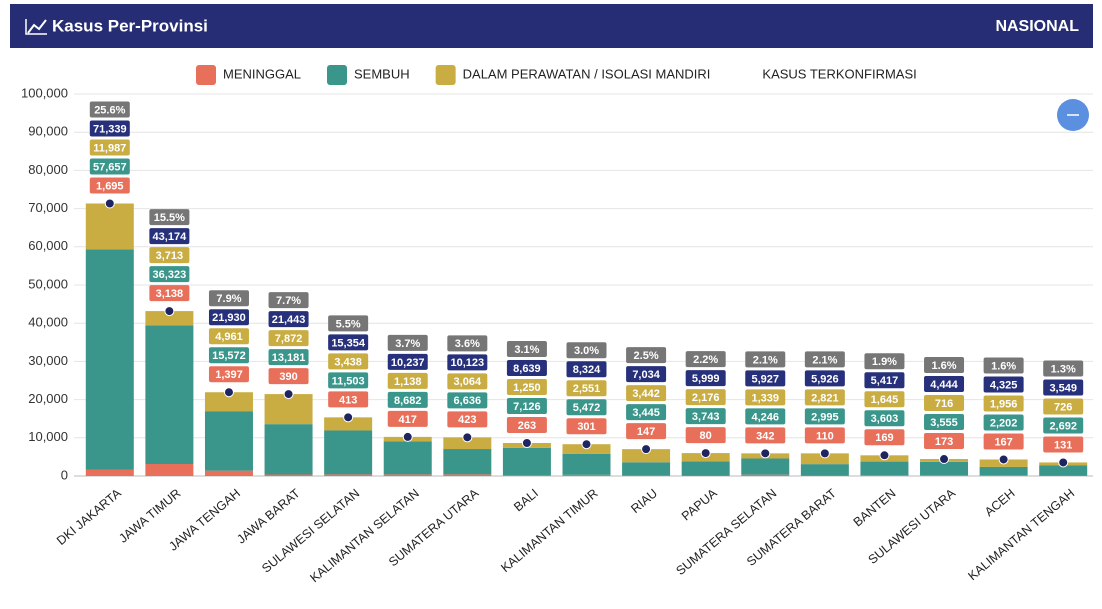 Image resolution: width=1102 pixels, height=609 pixels. I want to click on value-label: 3,064, so click(468, 382).